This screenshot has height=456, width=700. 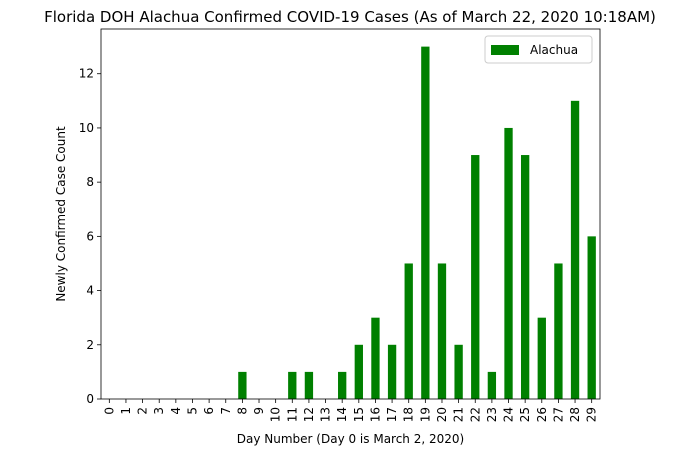 I want to click on y-tick-label: 6, so click(x=90, y=236).